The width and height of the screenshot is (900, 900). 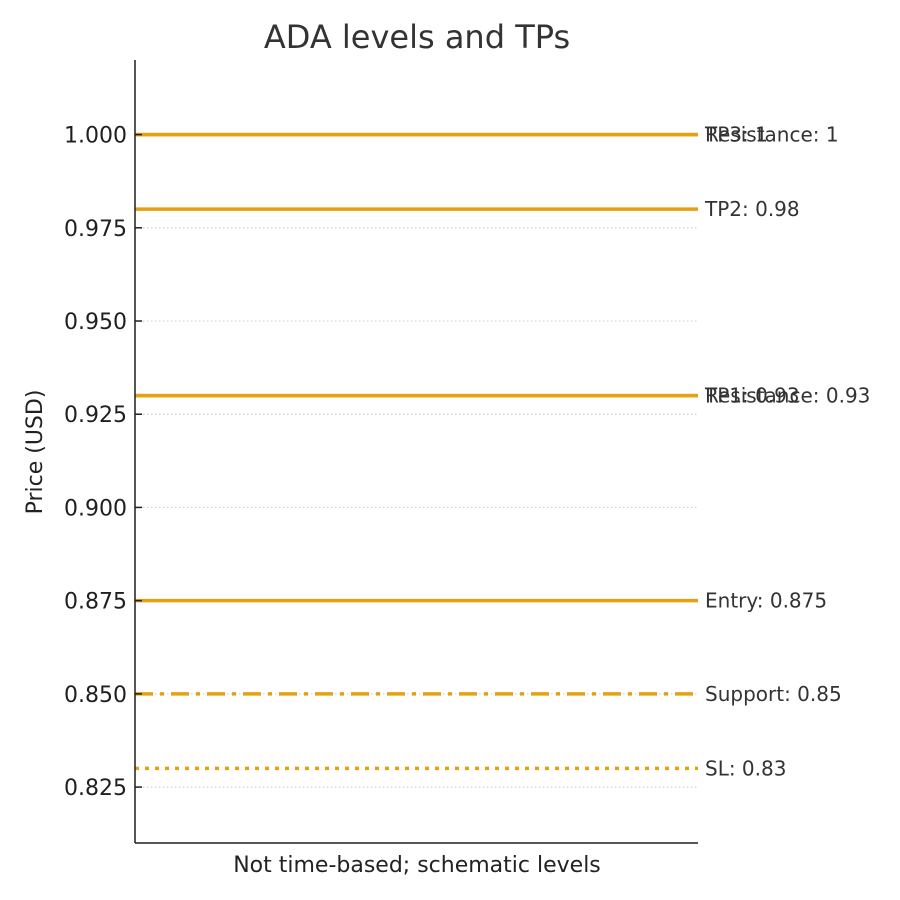 What do you see at coordinates (95, 322) in the screenshot?
I see `y-tick-label: 0.950` at bounding box center [95, 322].